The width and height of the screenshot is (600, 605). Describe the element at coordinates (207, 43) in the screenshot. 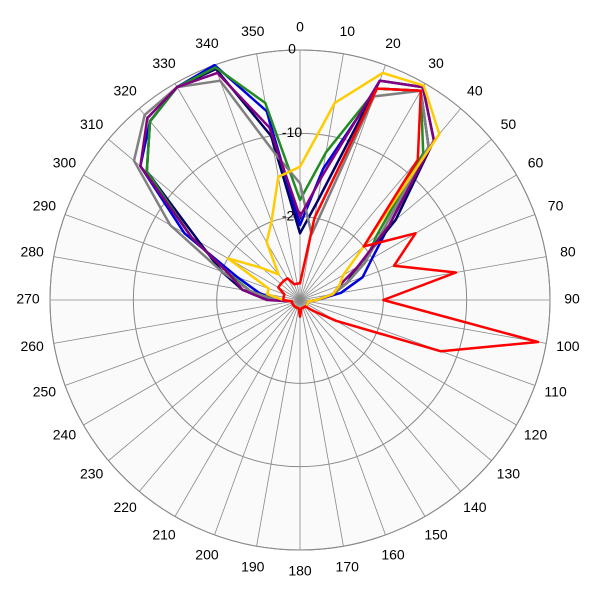

I see `angle-label: 340` at that location.